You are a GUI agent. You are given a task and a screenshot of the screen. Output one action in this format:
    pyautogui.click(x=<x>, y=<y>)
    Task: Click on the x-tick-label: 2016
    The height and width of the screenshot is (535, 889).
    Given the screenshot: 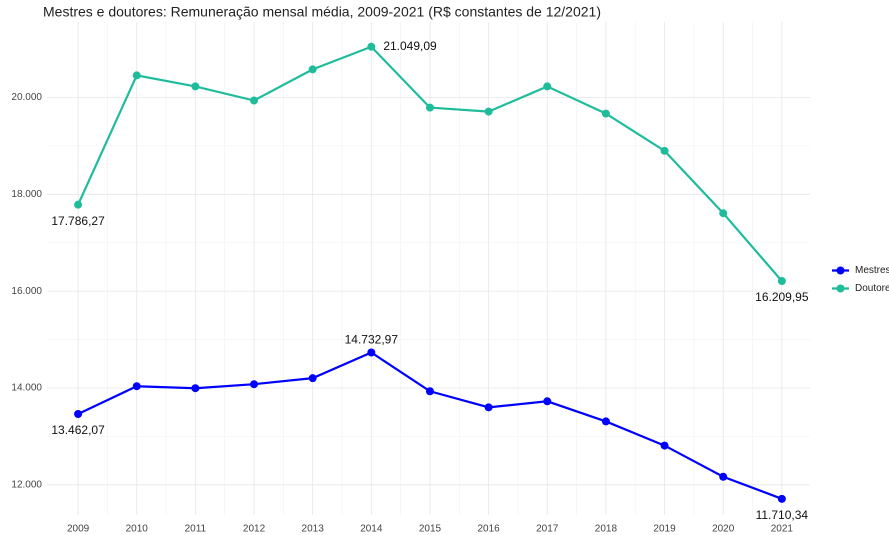 What is the action you would take?
    pyautogui.click(x=488, y=529)
    